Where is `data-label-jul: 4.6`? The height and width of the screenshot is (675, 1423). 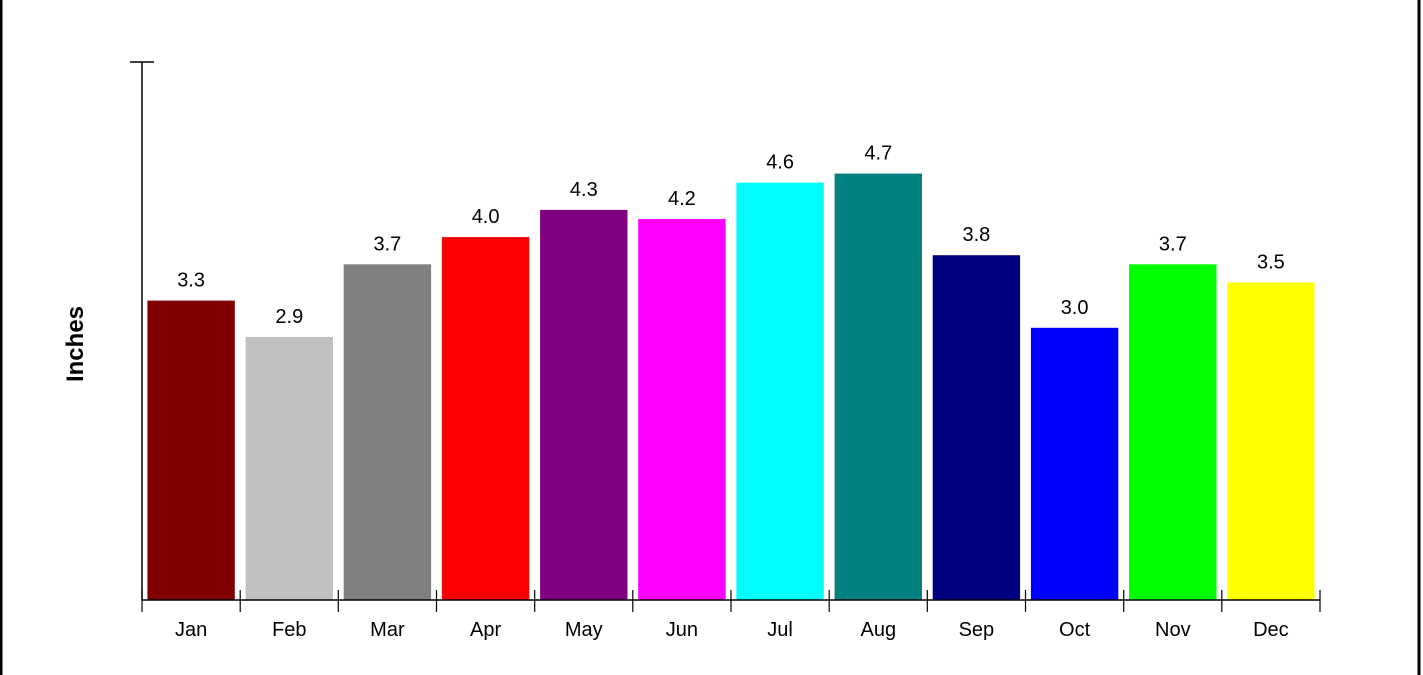
data-label-jul: 4.6 is located at coordinates (780, 163).